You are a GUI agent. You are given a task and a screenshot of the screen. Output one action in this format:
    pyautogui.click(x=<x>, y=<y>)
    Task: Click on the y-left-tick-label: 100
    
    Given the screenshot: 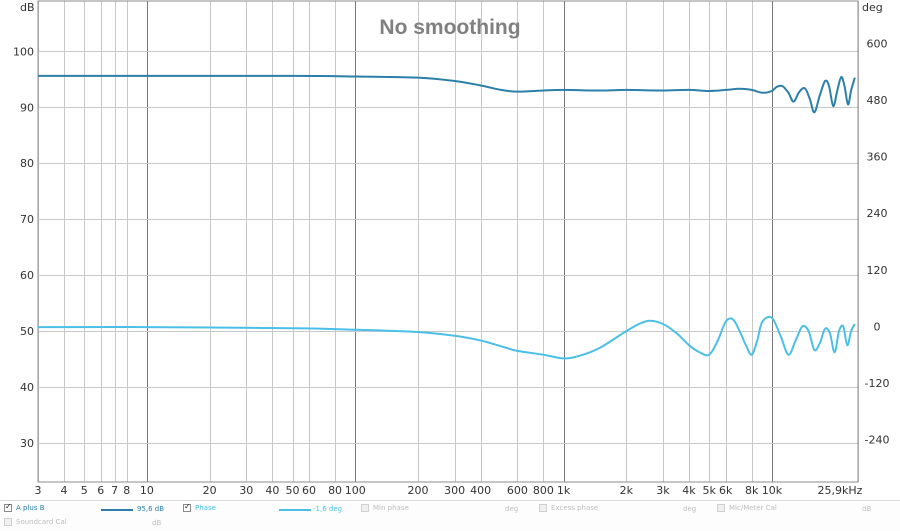 What is the action you would take?
    pyautogui.click(x=23, y=51)
    